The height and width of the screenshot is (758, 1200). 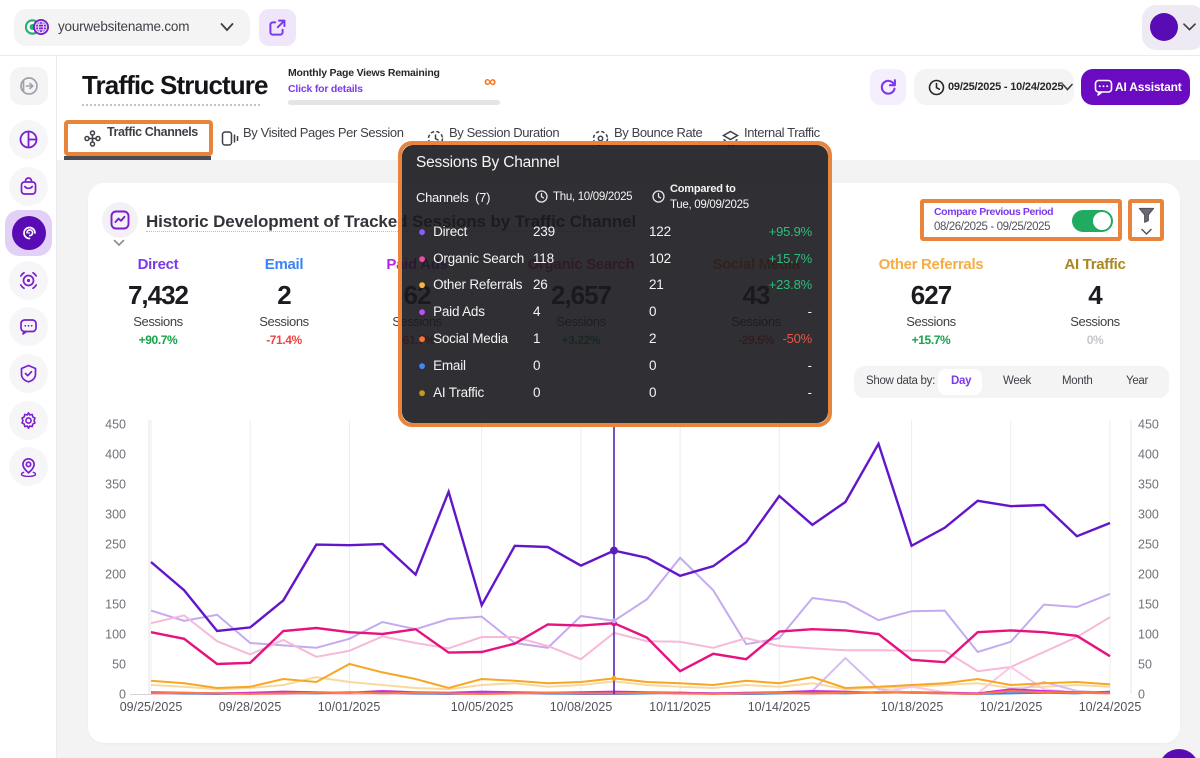 What do you see at coordinates (482, 707) in the screenshot?
I see `svg-text: 10/05/2025` at bounding box center [482, 707].